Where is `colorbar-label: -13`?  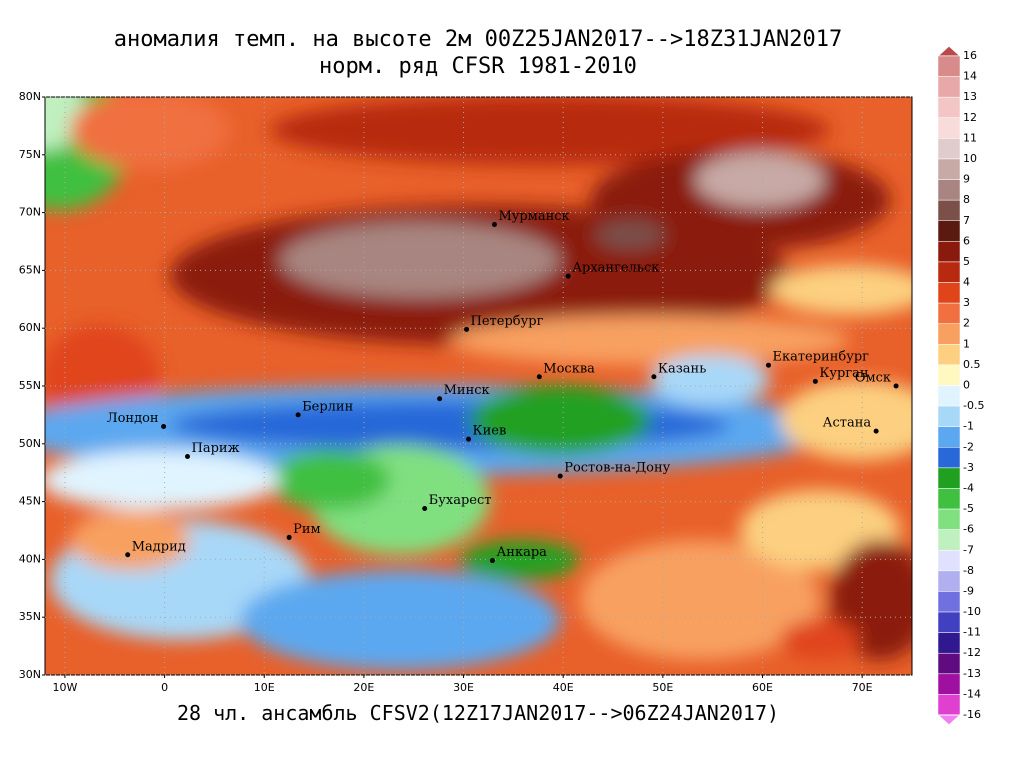 colorbar-label: -13 is located at coordinates (972, 673).